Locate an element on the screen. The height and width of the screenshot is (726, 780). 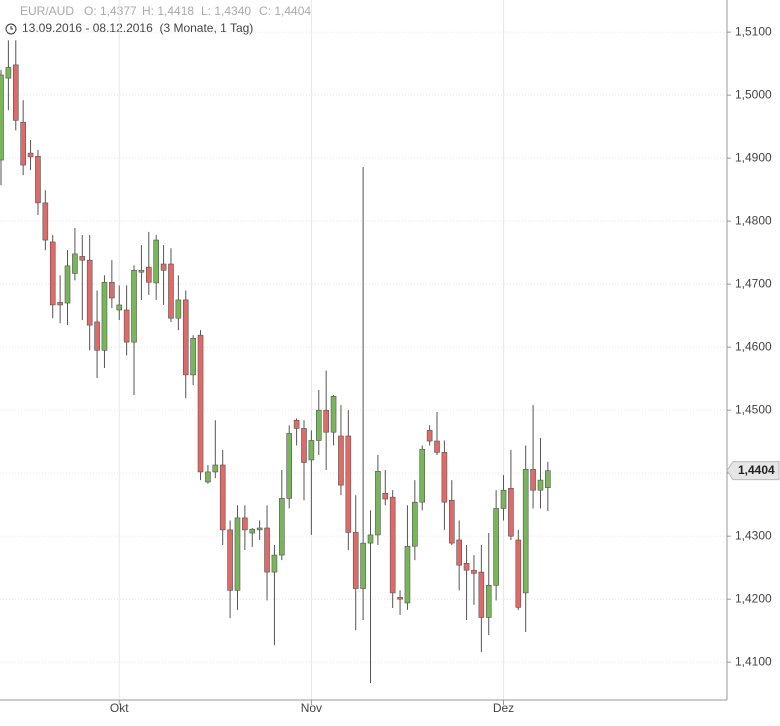
y-tick-label: 1,4300 is located at coordinates (753, 535).